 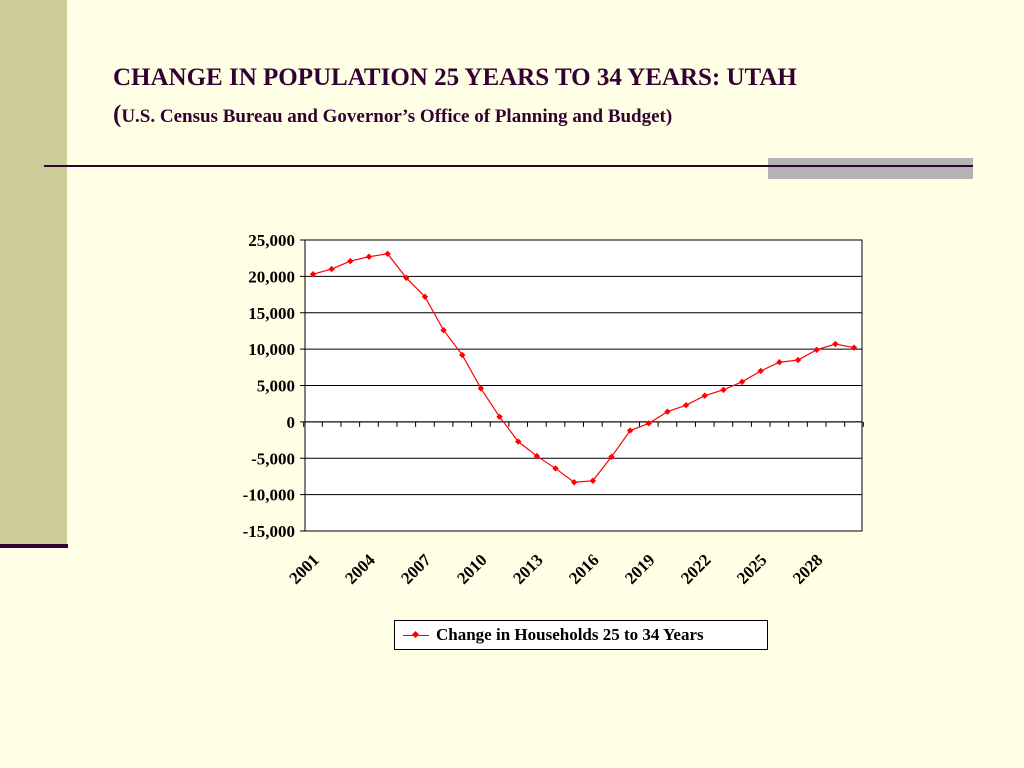 What do you see at coordinates (271, 276) in the screenshot?
I see `y-tick-label: 20,000` at bounding box center [271, 276].